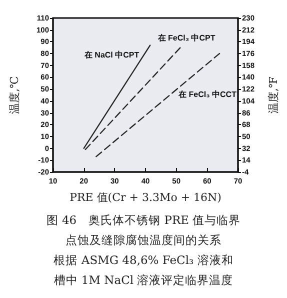 The image size is (287, 298). I want to click on y-axis-title: 温度,℃, so click(14, 95).